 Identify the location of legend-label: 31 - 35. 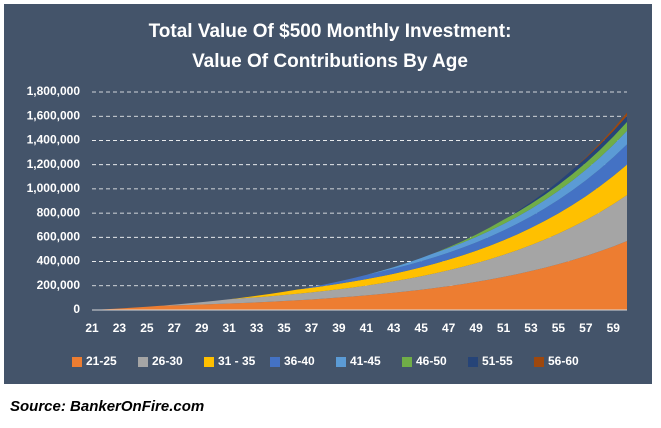
(237, 361).